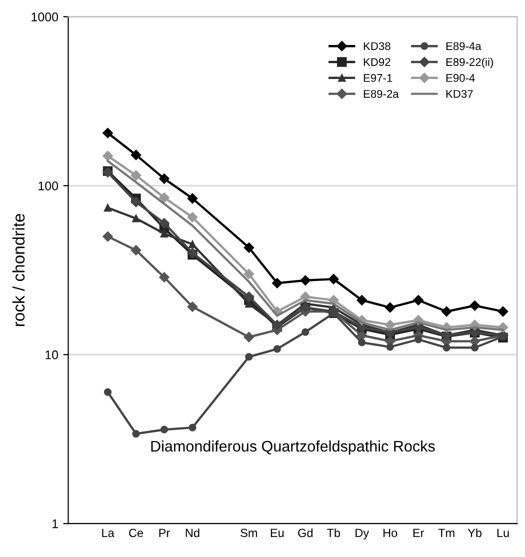 The image size is (525, 557). I want to click on legend-label: E89-2a, so click(381, 94).